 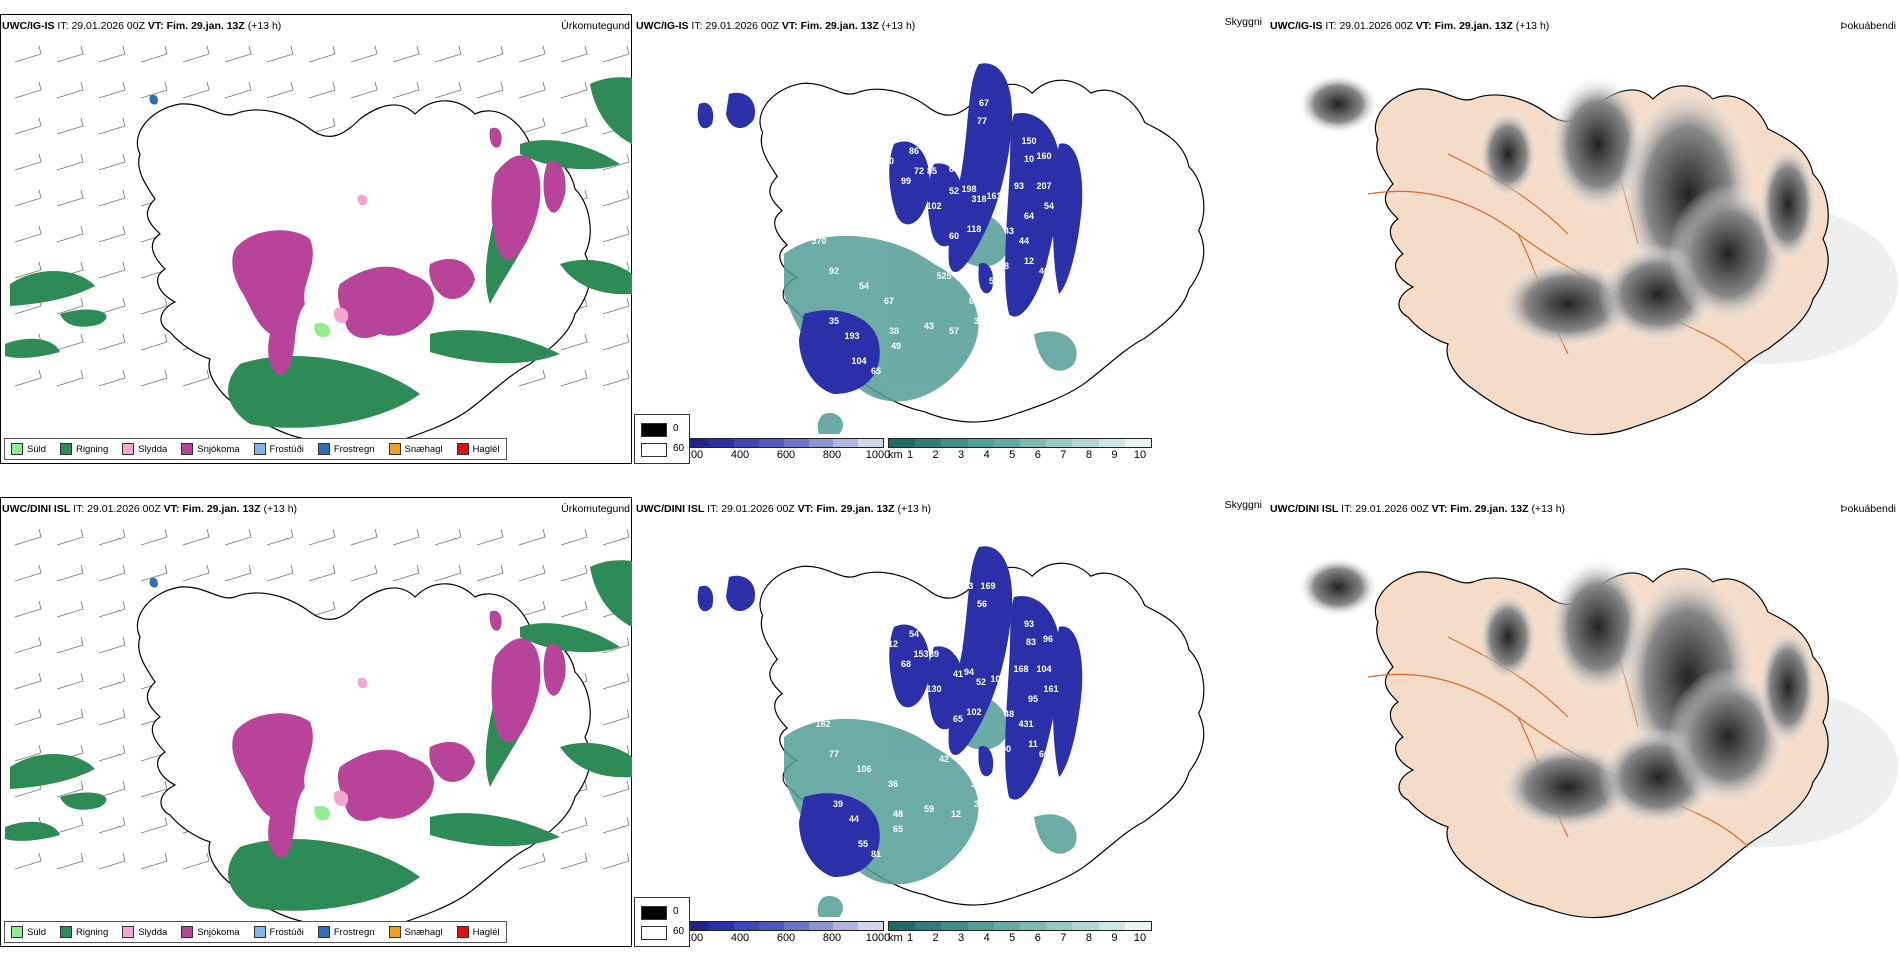 What do you see at coordinates (933, 206) in the screenshot?
I see `visibility-value: 102` at bounding box center [933, 206].